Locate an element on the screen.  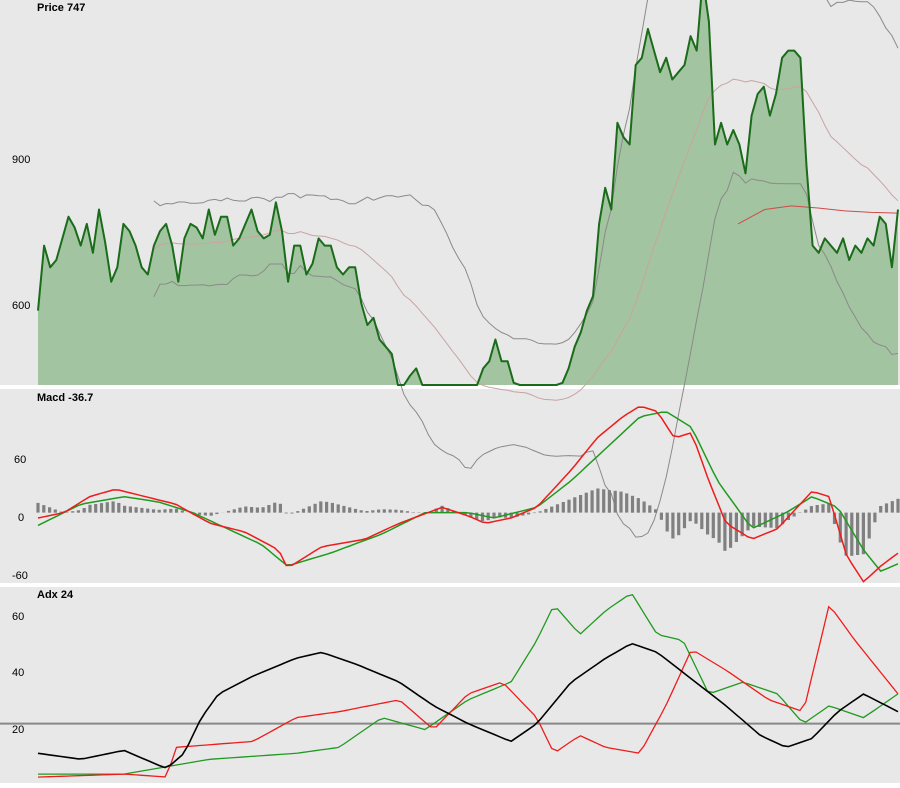
macd-title: Macd -36.7 is located at coordinates (65, 398).